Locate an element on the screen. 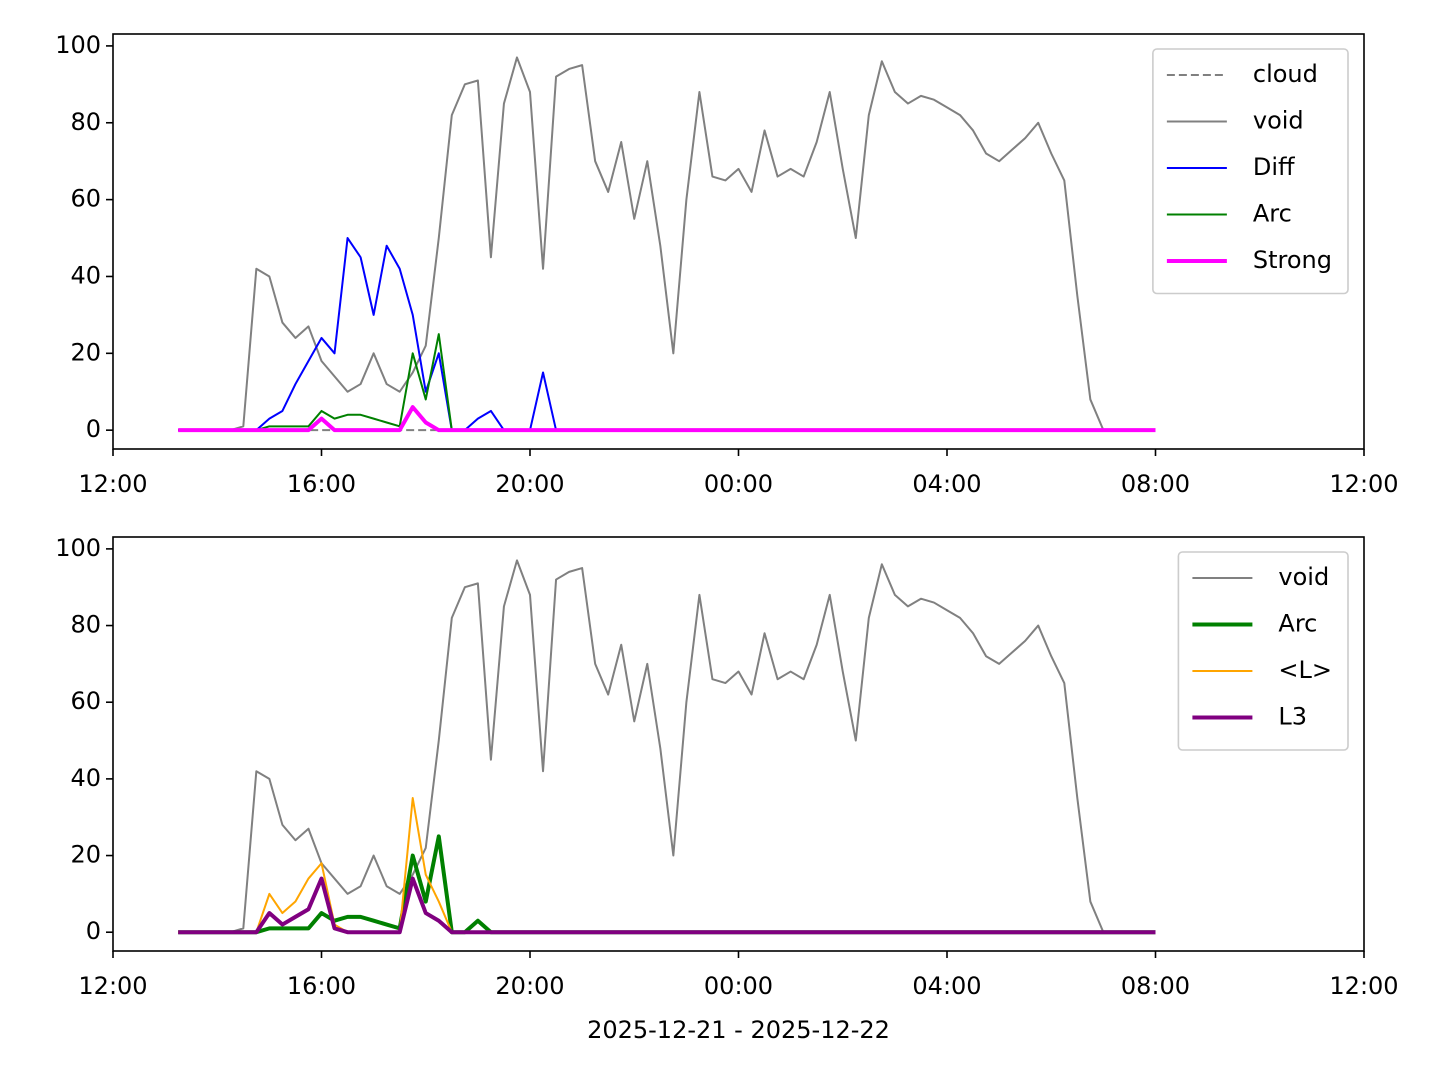 The width and height of the screenshot is (1440, 1080). legend: void Arc <L> L3 is located at coordinates (1263, 651).